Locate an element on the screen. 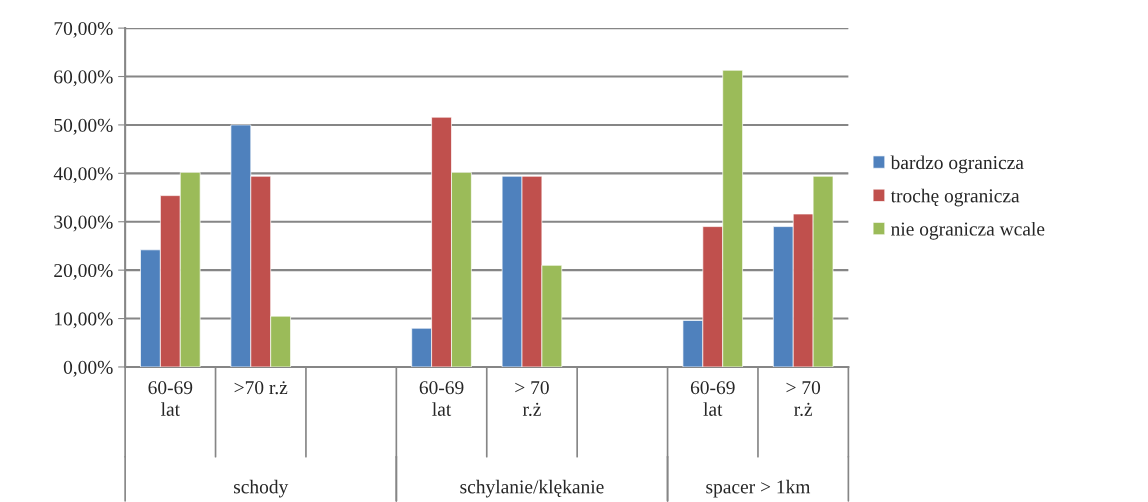 Image resolution: width=1148 pixels, height=502 pixels. y-tick-label: 0,00% is located at coordinates (88, 368).